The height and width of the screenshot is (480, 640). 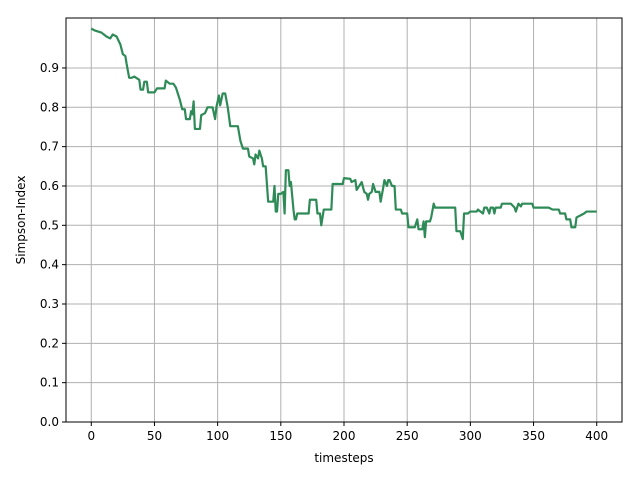 I want to click on x-tick-label: 350, so click(x=533, y=436).